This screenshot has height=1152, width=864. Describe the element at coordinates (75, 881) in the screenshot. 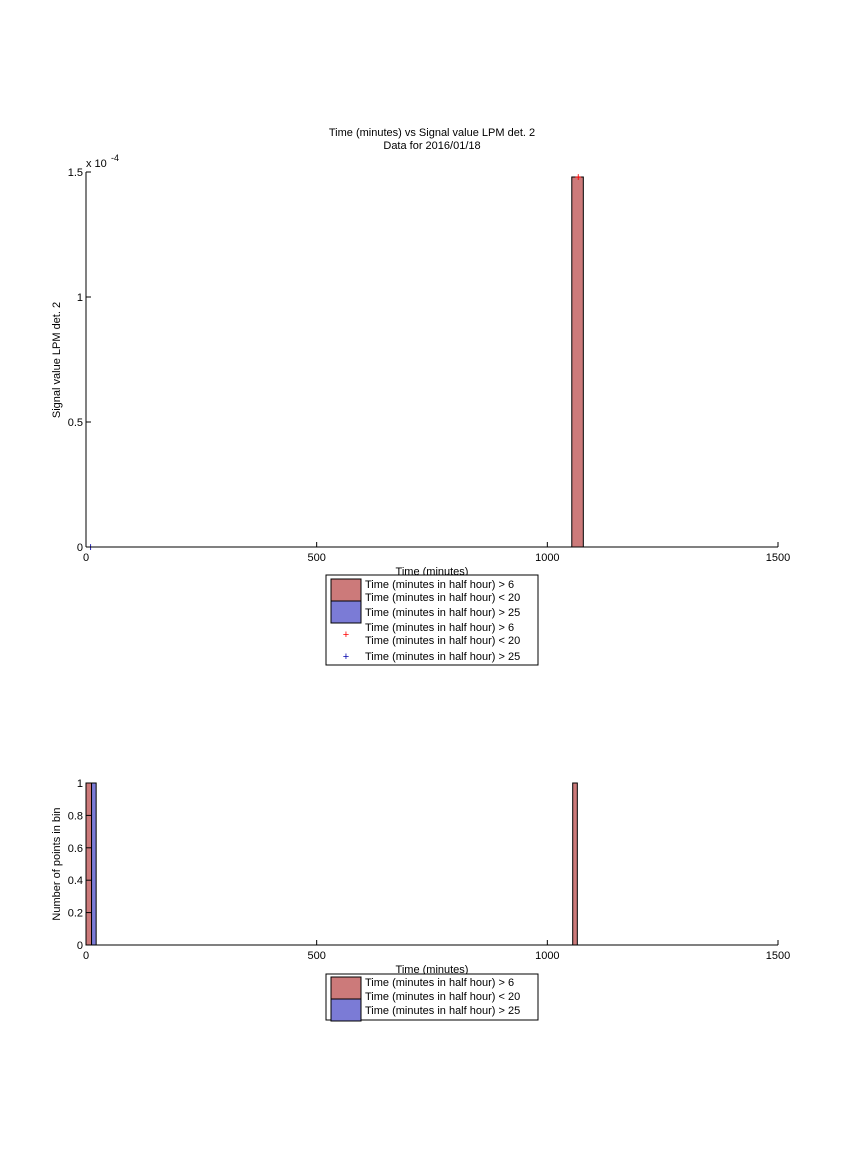

I see `y-tick-label: 0.4` at that location.